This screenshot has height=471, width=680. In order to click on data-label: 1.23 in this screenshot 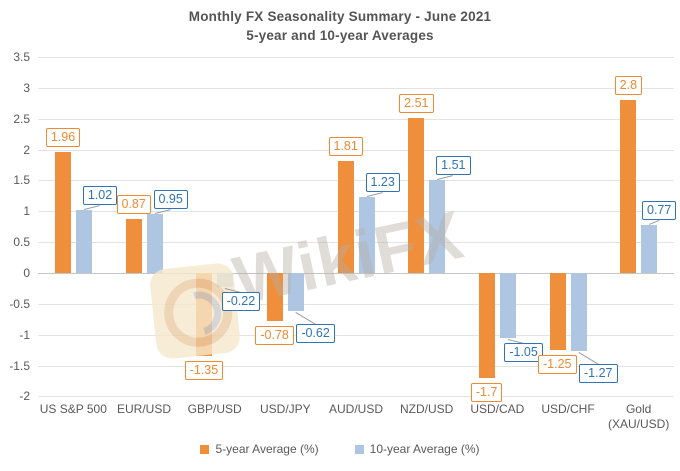, I will do `click(382, 183)`.